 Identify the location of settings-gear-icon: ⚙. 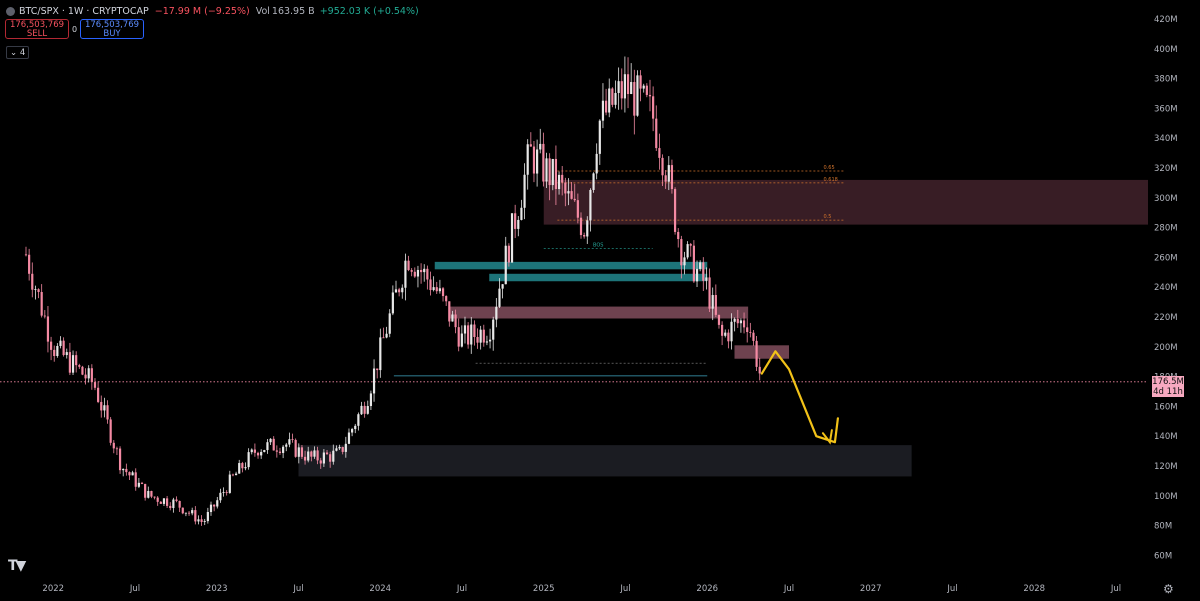
(1168, 589).